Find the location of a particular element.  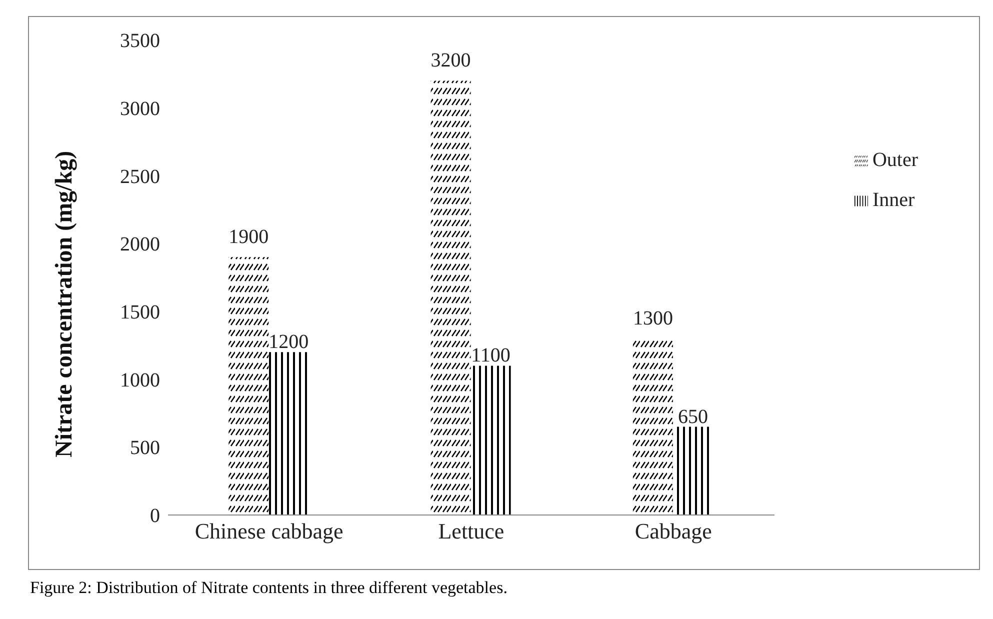

y-tick-label: 500 is located at coordinates (145, 448).